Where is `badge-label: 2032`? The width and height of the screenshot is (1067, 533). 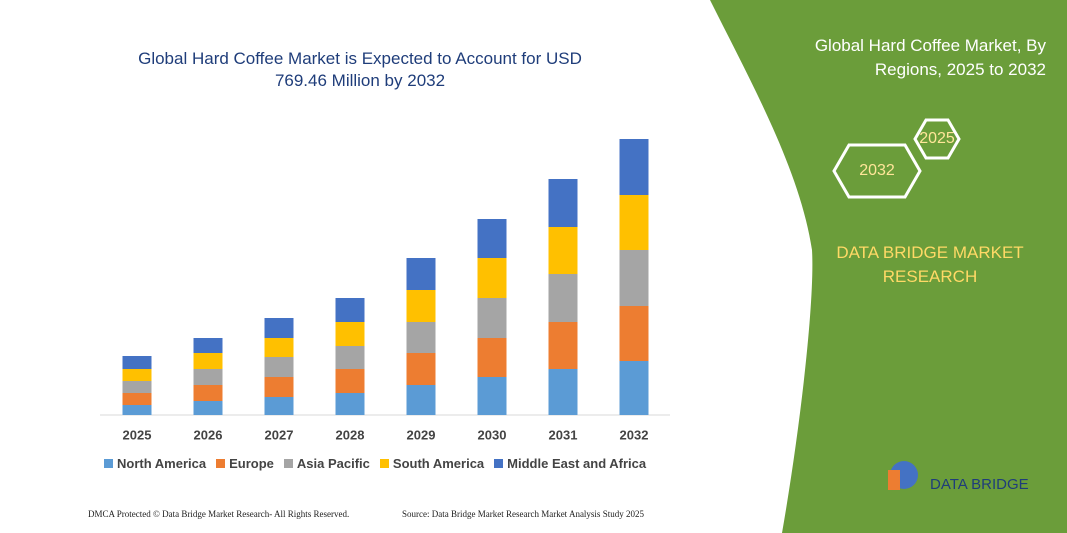
badge-label: 2032 is located at coordinates (877, 170).